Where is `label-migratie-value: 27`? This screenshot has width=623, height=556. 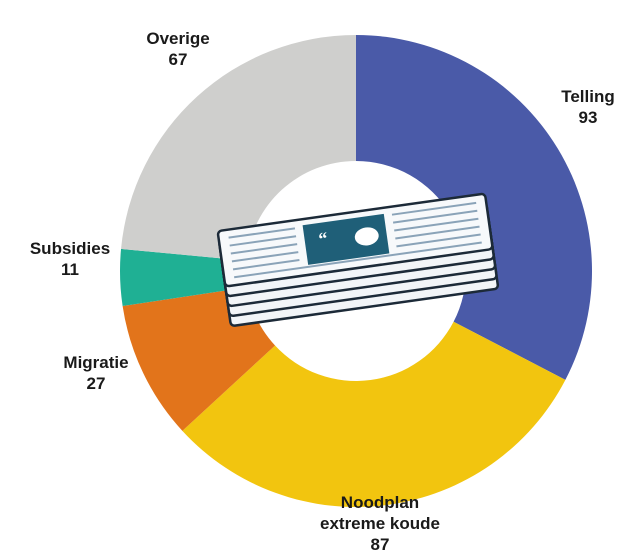 label-migratie-value: 27 is located at coordinates (96, 383).